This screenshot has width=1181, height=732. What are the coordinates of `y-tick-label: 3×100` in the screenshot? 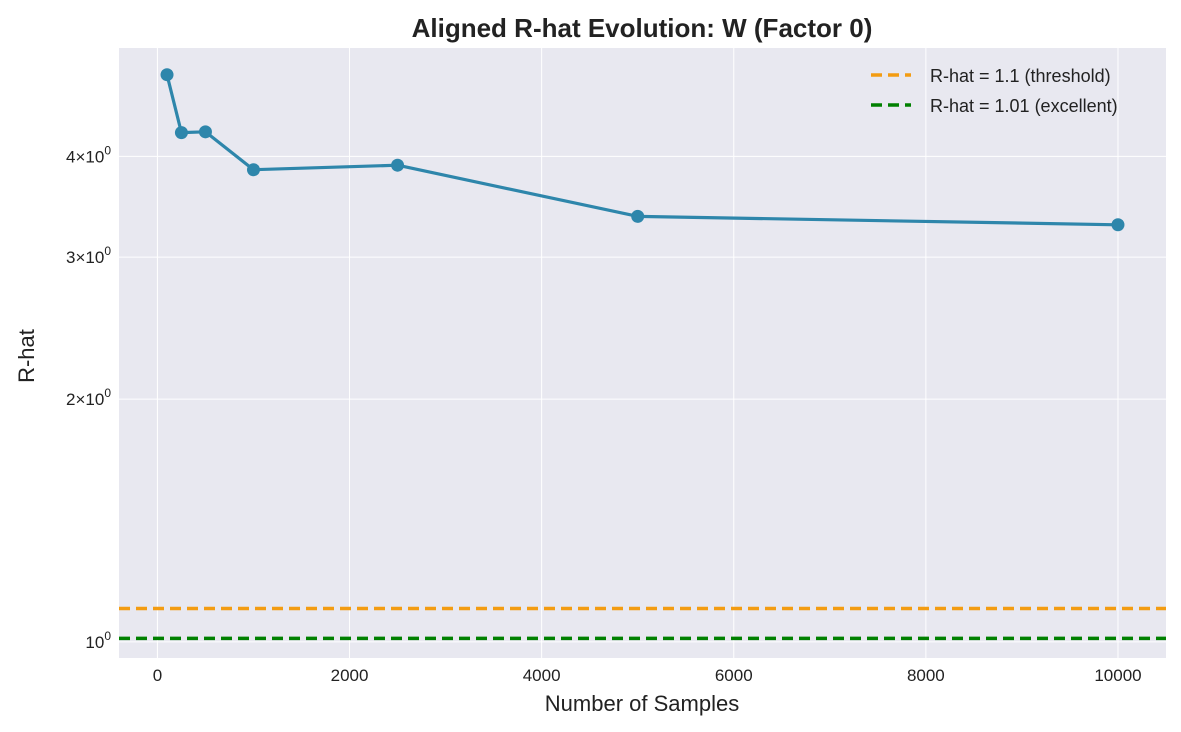 It's located at (88, 255).